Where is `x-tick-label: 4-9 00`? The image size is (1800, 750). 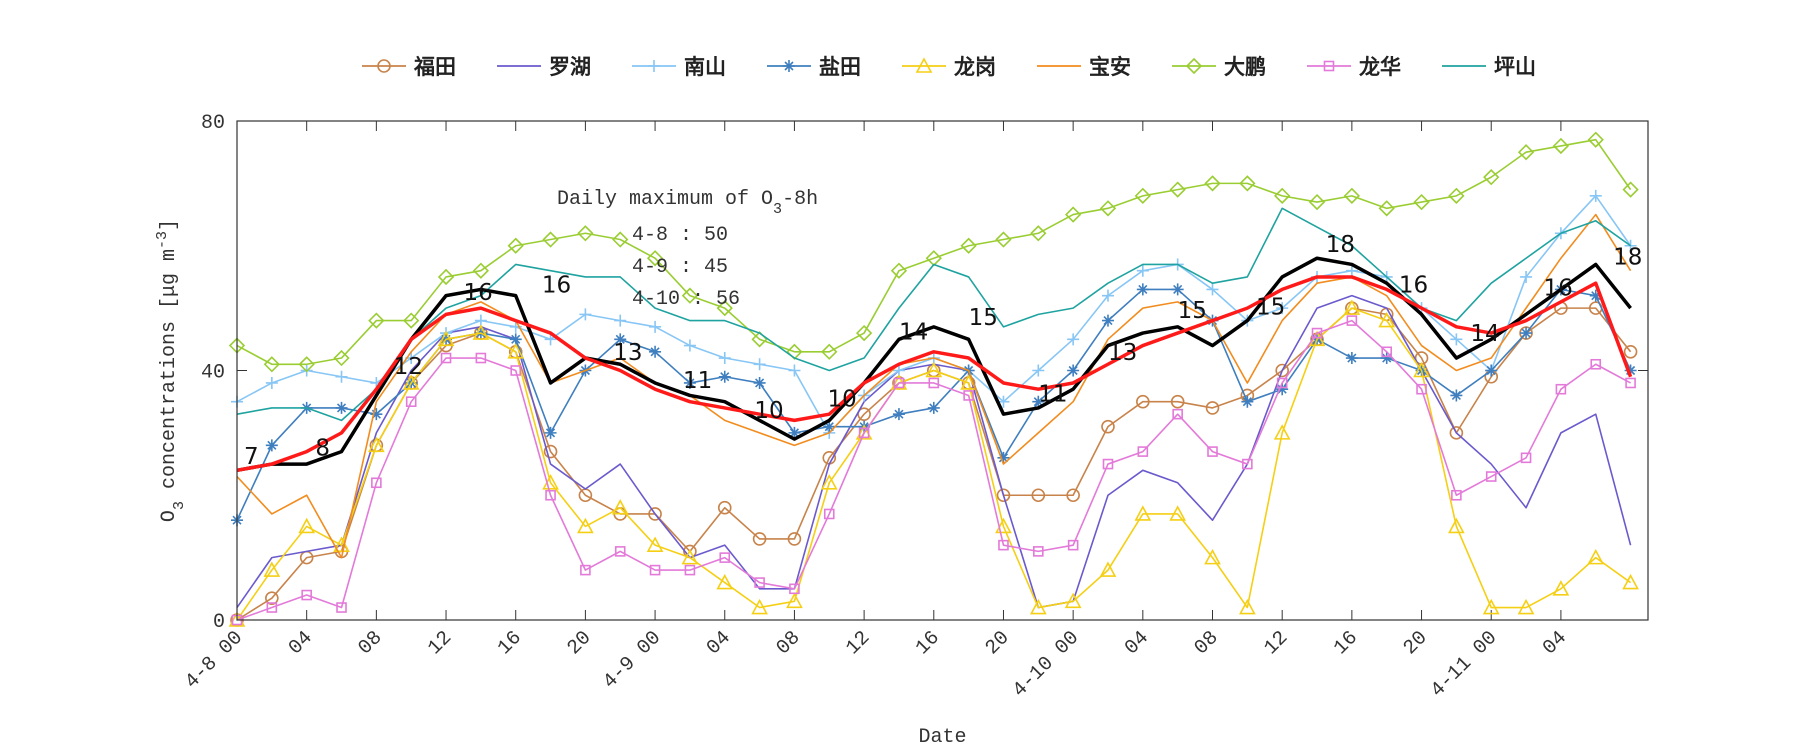 x-tick-label: 4-9 00 is located at coordinates (632, 660).